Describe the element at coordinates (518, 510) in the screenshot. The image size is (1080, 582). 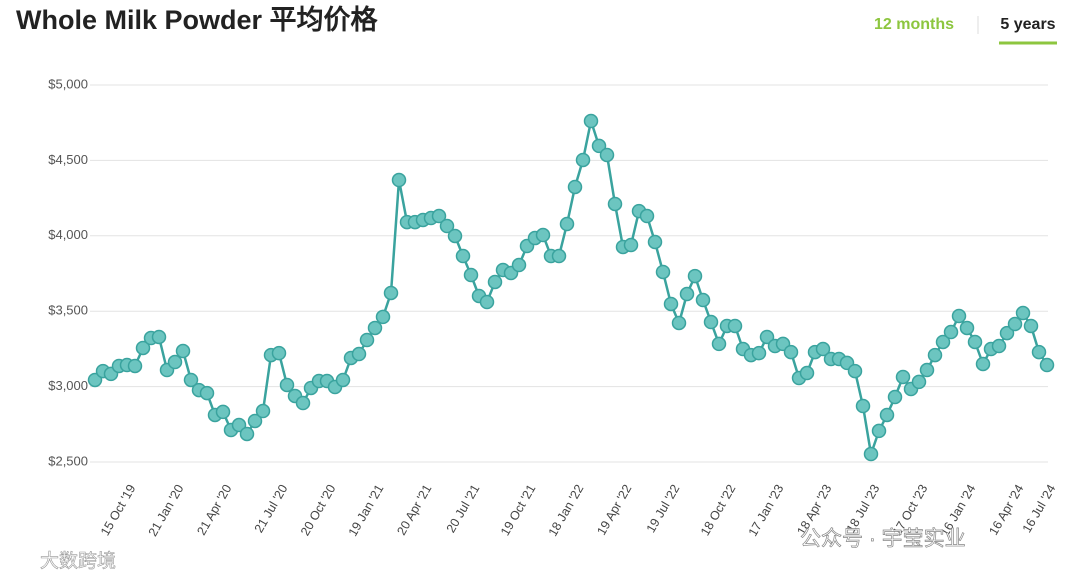
I see `x-tick-label: 19 Oct '21` at that location.